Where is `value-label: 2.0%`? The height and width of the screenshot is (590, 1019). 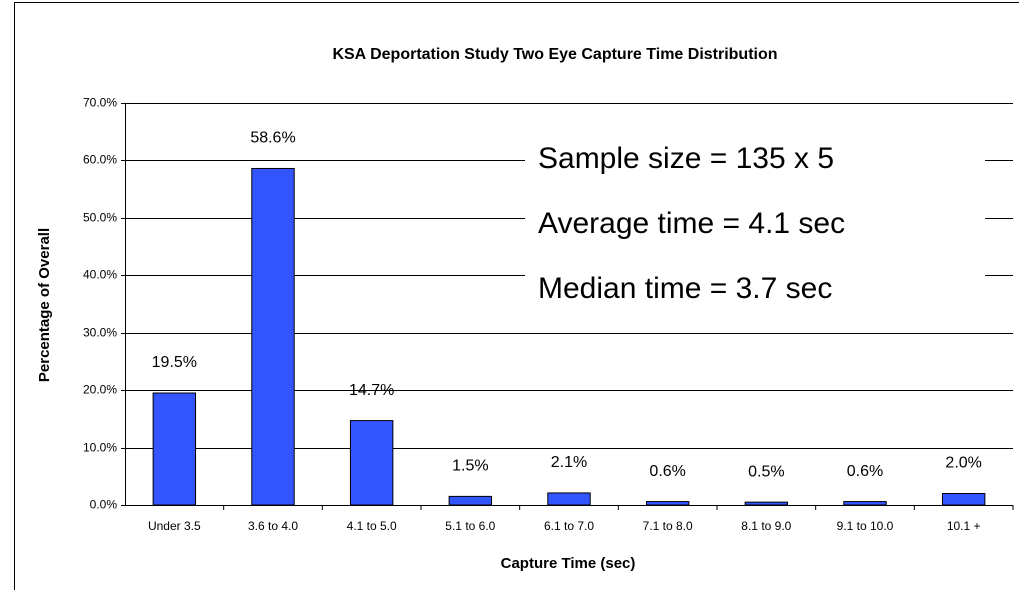
value-label: 2.0% is located at coordinates (963, 463).